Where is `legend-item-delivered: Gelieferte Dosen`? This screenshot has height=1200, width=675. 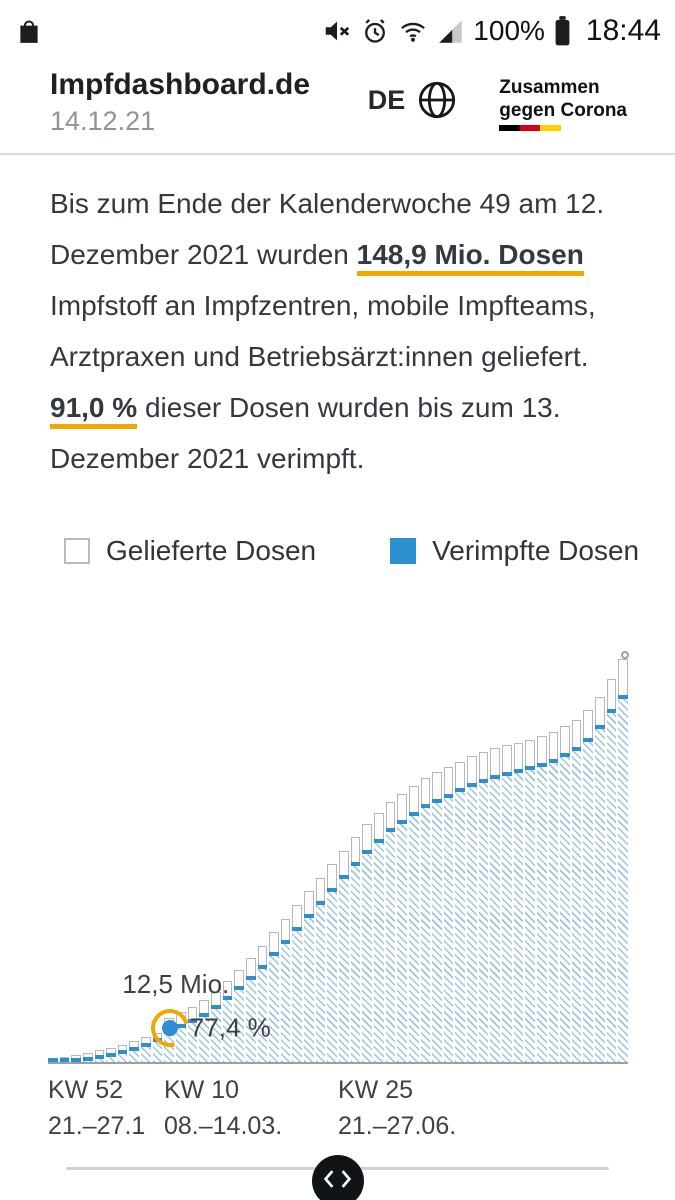
legend-item-delivered: Gelieferte Dosen is located at coordinates (190, 551).